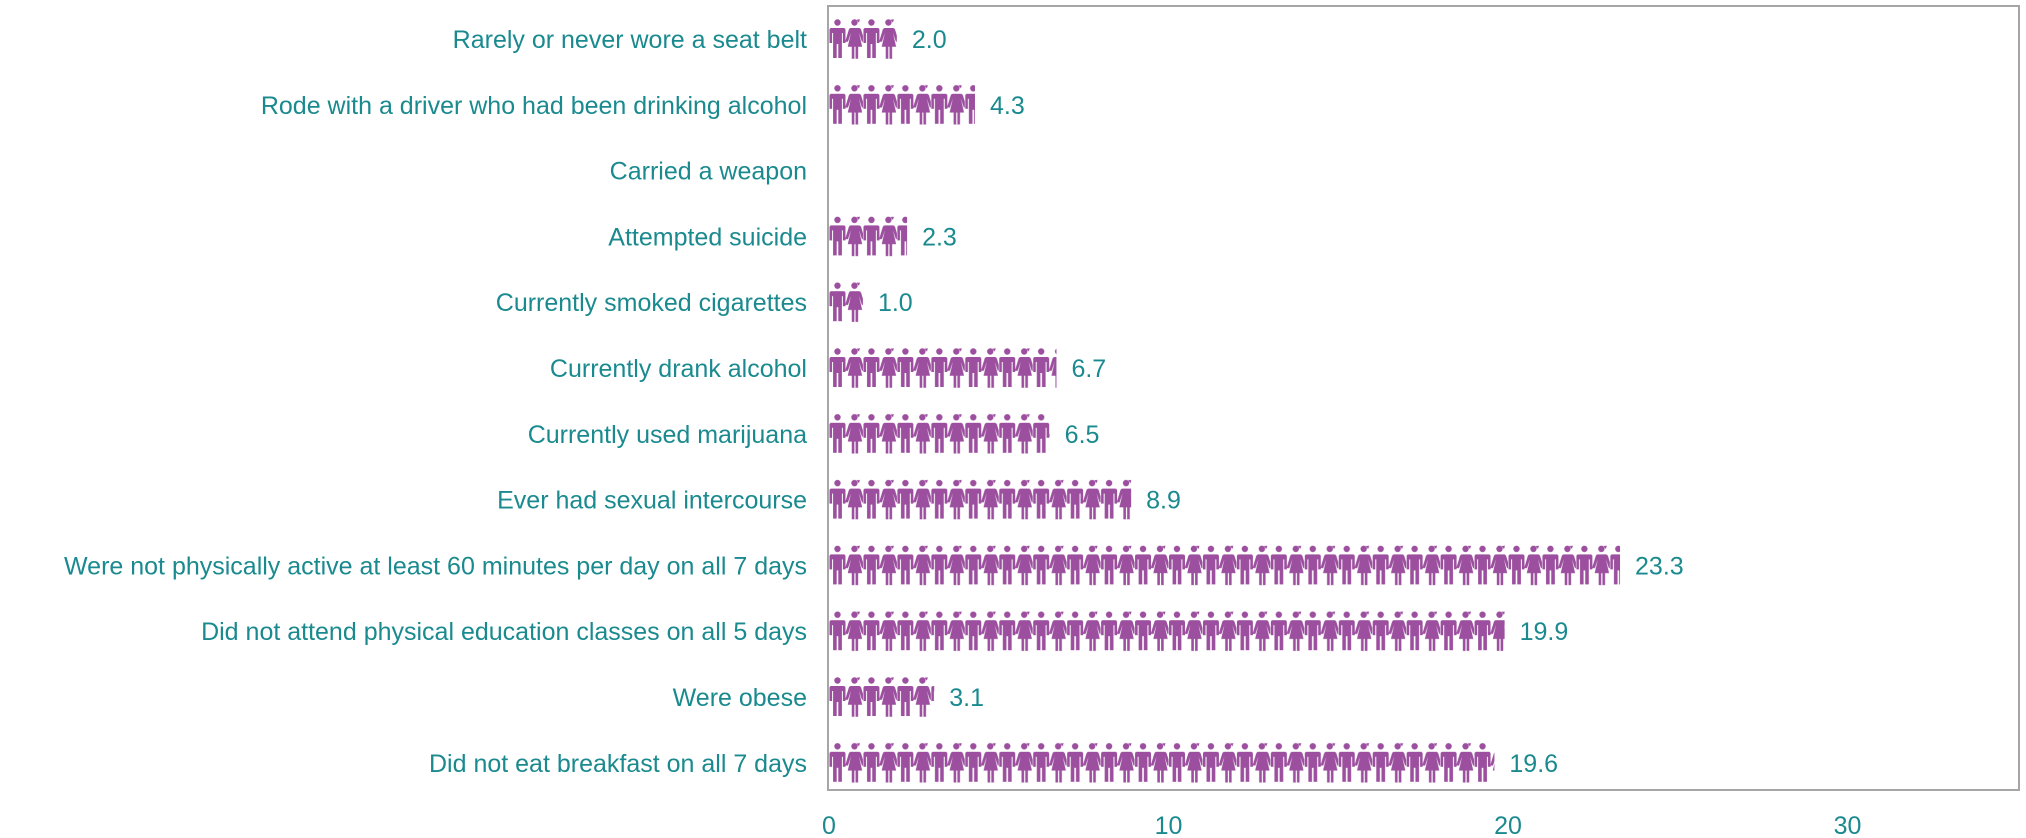 This screenshot has height=838, width=2026. What do you see at coordinates (939, 237) in the screenshot?
I see `value-label: 2.3` at bounding box center [939, 237].